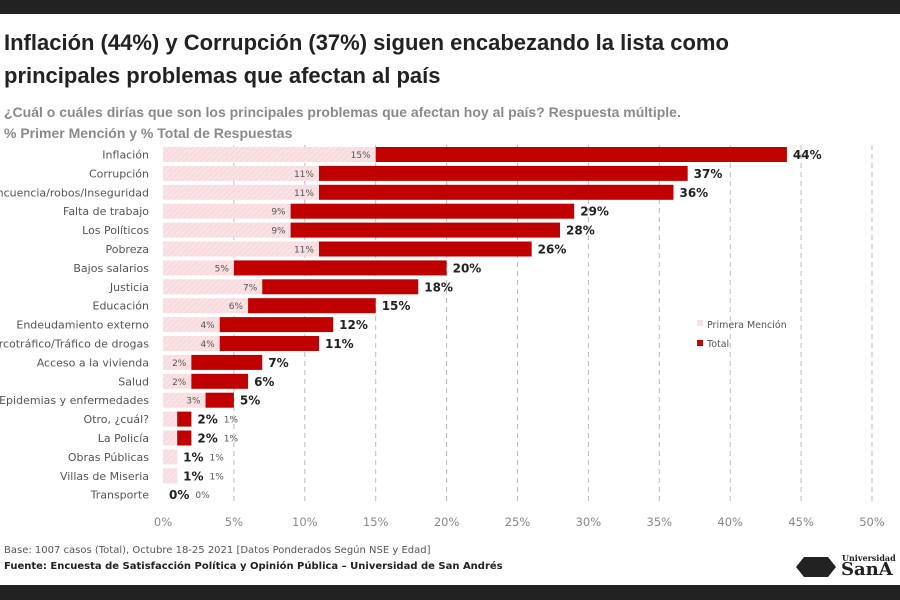 The height and width of the screenshot is (600, 900). What do you see at coordinates (115, 230) in the screenshot?
I see `category-label: Los Políticos` at bounding box center [115, 230].